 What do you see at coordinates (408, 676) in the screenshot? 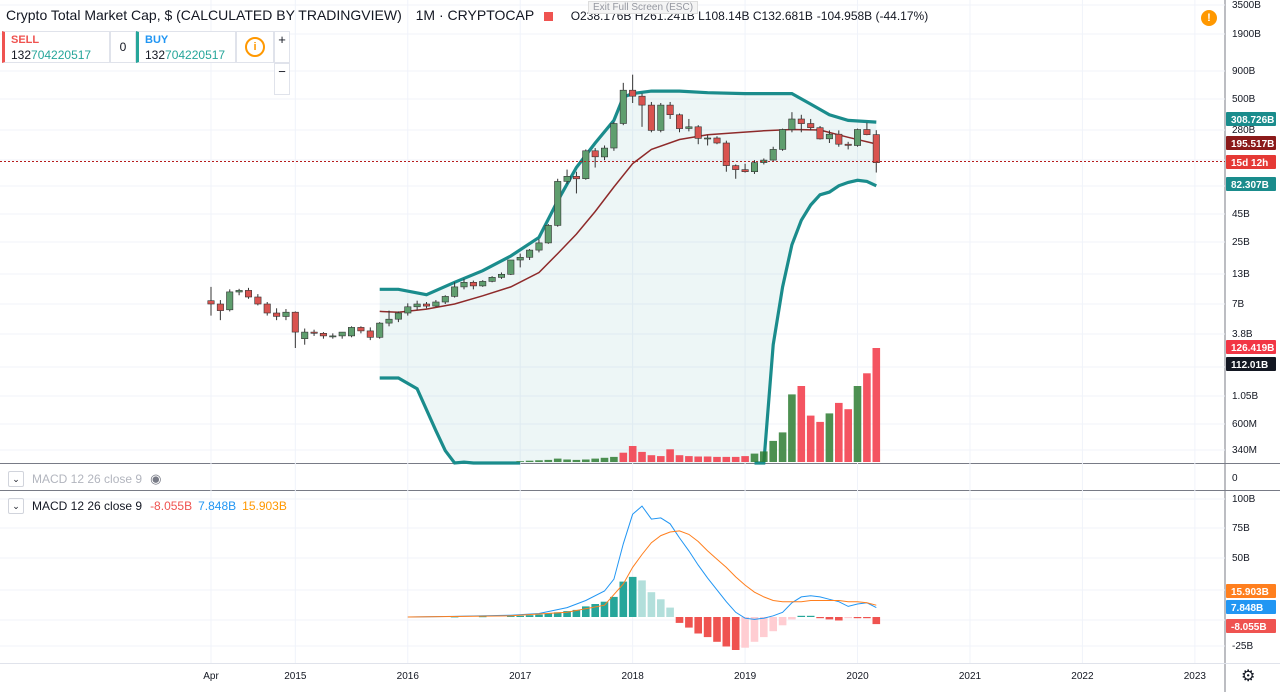
I see `x-tick-label: 2016` at bounding box center [408, 676].